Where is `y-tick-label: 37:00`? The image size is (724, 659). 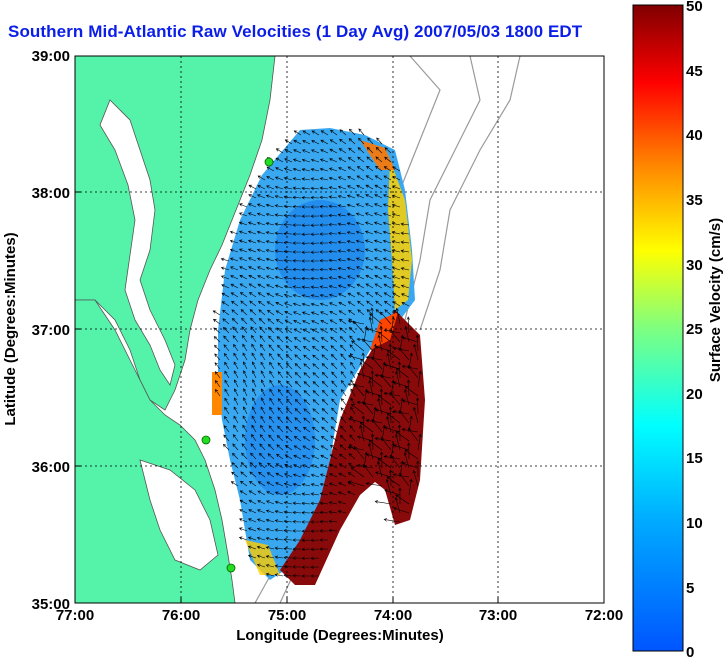
y-tick-label: 37:00 is located at coordinates (51, 330).